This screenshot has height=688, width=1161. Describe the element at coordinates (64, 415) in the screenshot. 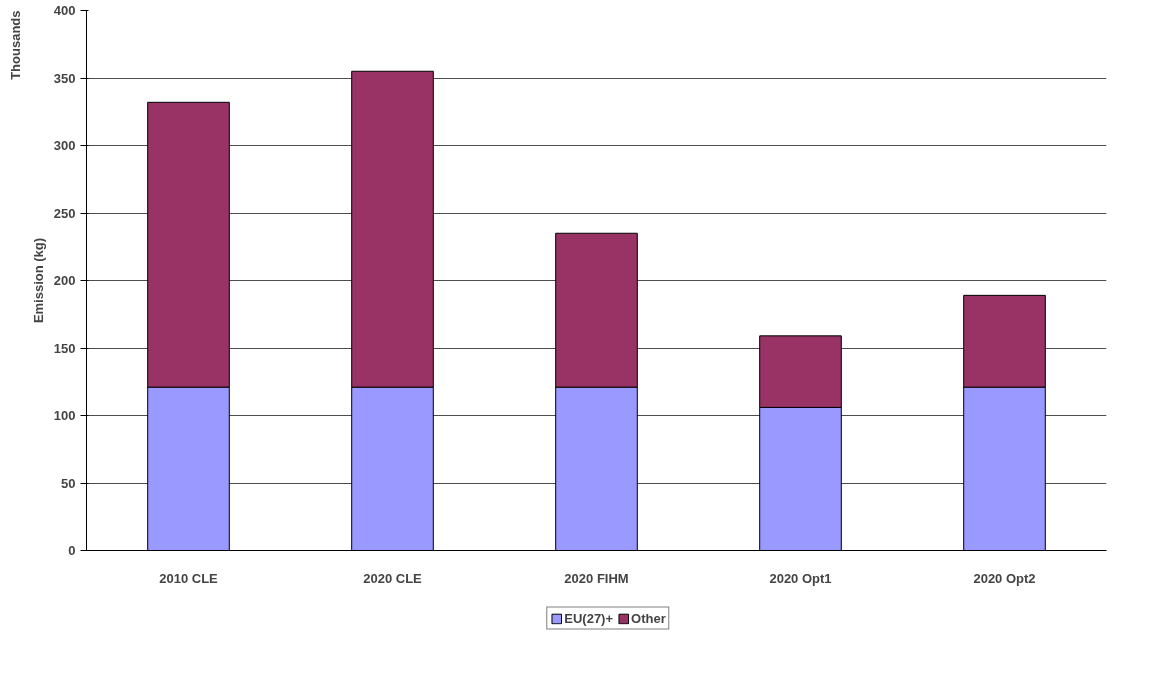

I see `y-tick-label: 100` at that location.